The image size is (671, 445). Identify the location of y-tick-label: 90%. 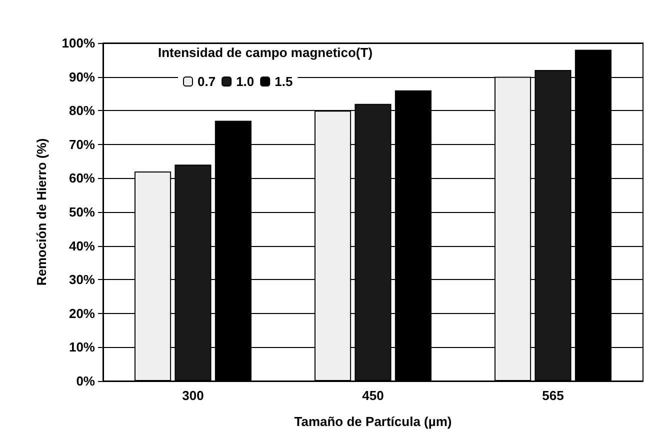
(82, 76).